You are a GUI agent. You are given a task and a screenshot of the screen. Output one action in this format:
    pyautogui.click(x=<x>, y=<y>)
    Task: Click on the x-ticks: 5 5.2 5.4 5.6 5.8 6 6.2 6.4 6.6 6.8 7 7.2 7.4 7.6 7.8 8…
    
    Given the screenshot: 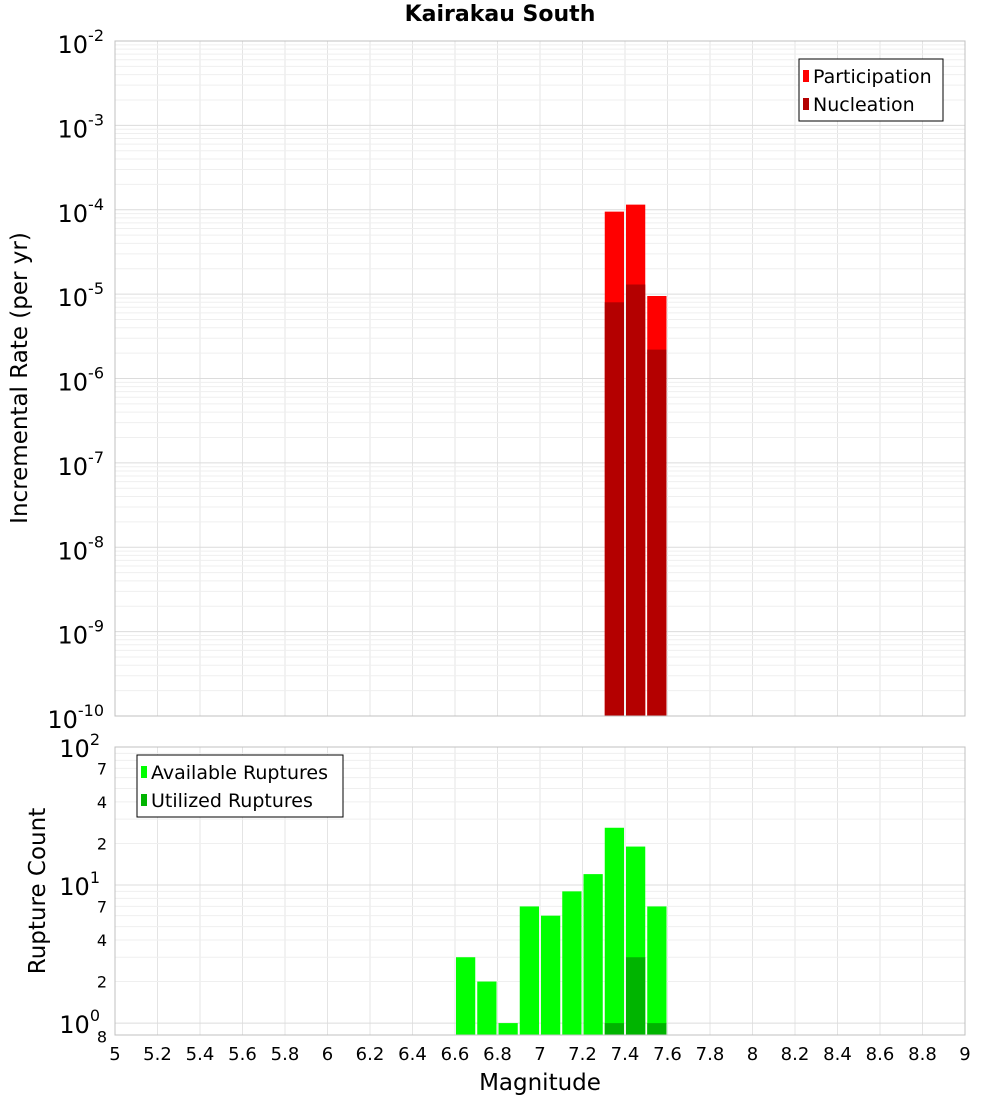 What is the action you would take?
    pyautogui.click(x=539, y=1054)
    